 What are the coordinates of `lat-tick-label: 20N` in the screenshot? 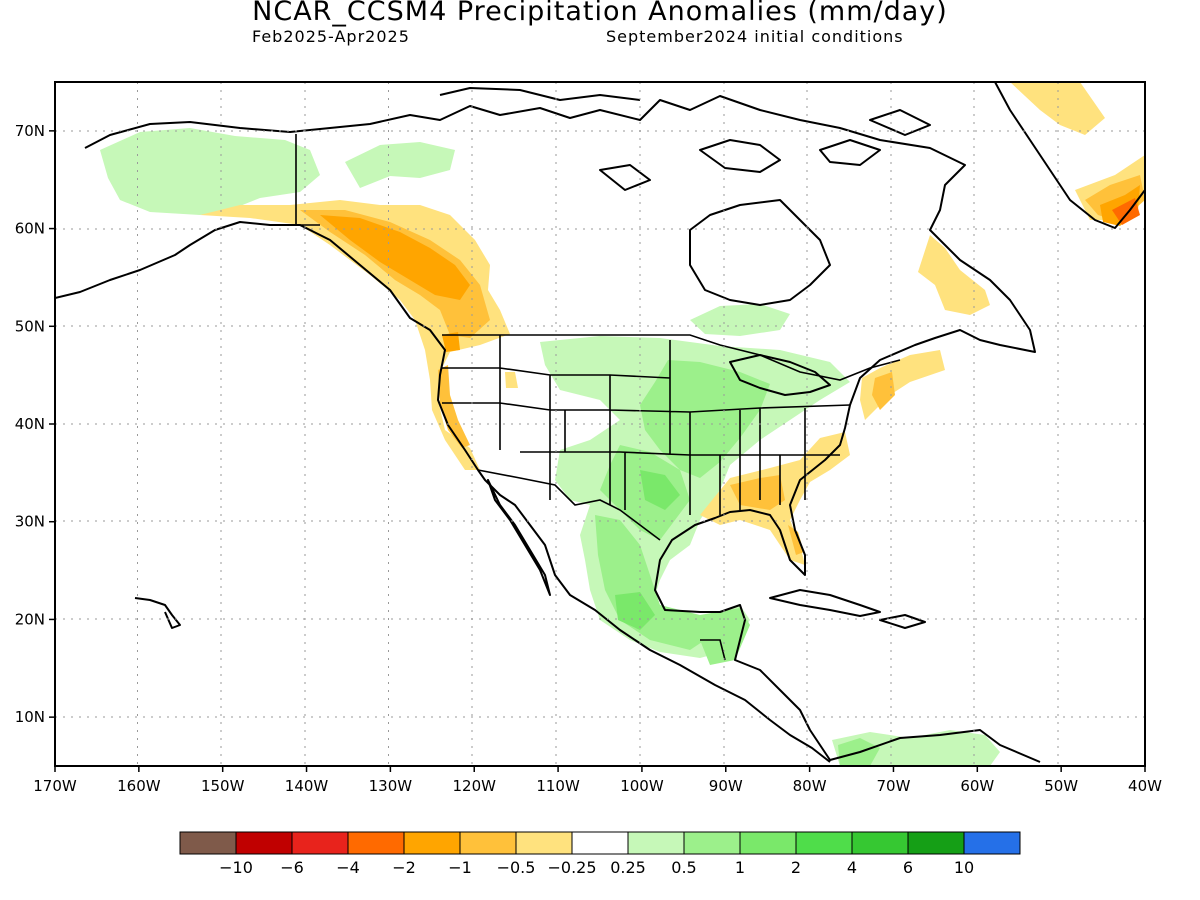 It's located at (30, 619).